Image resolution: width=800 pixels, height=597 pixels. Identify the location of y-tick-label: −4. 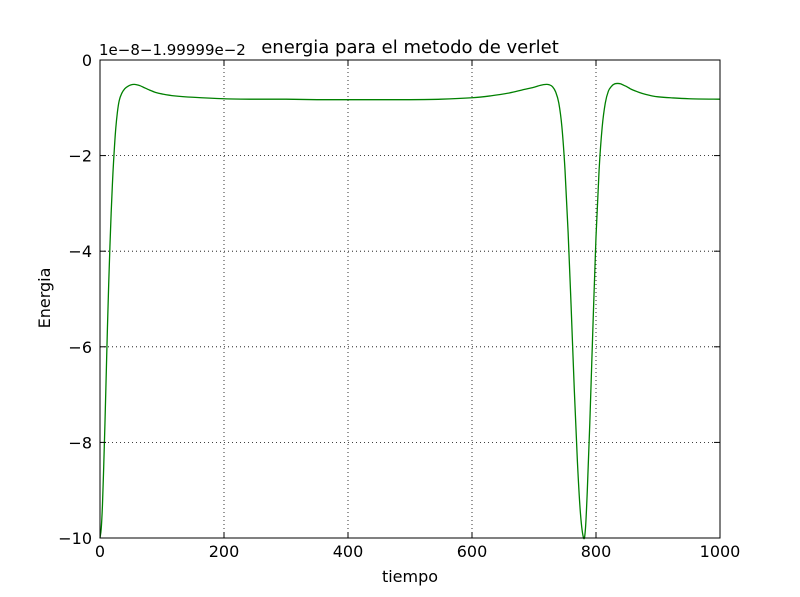
(80, 251).